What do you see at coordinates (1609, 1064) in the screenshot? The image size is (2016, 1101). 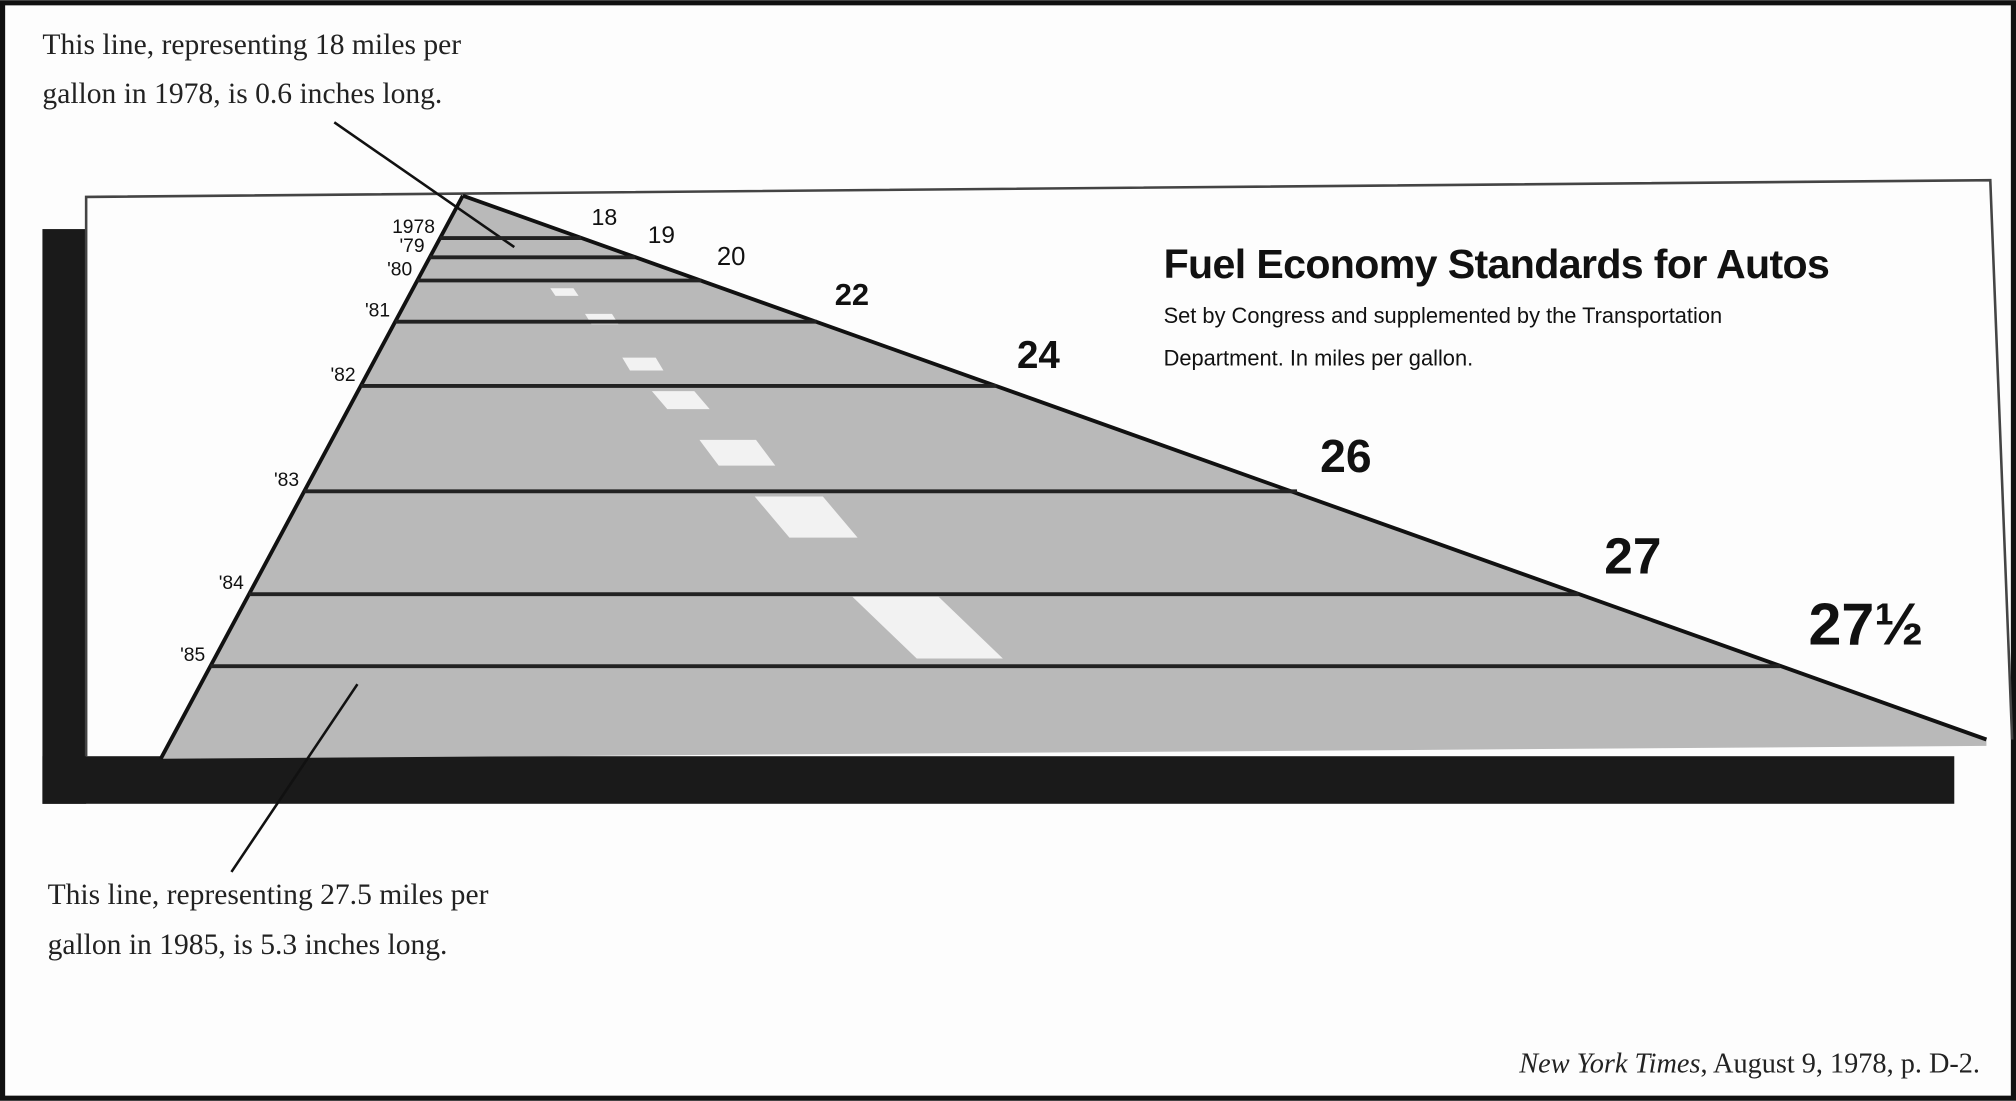 I see `source-publication: New York Times` at bounding box center [1609, 1064].